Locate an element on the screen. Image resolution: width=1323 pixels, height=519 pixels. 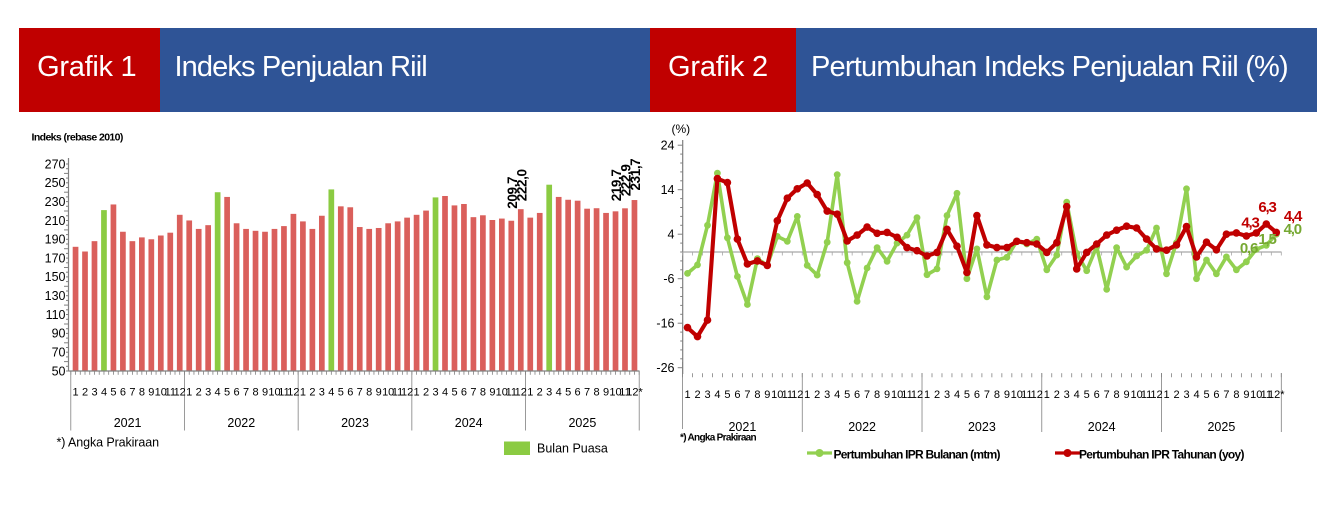
svg-text: -6 is located at coordinates (668, 279).